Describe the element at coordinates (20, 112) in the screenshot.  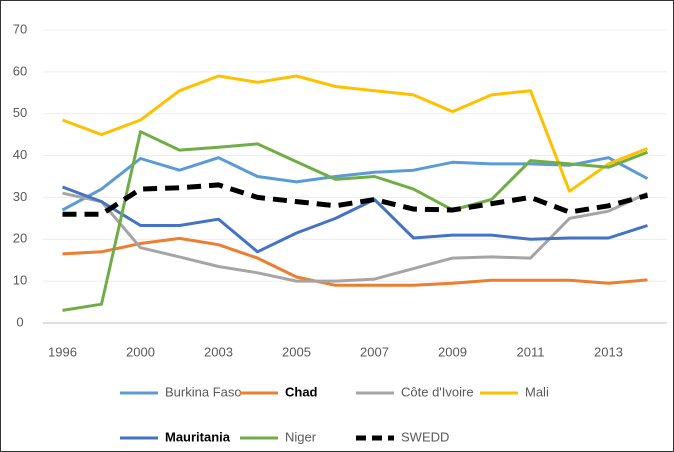
I see `y-tick-label: 50` at that location.